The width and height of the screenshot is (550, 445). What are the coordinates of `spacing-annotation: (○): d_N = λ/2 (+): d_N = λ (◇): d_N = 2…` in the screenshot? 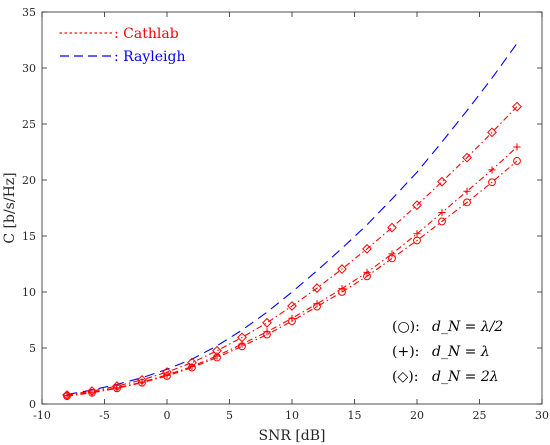 It's located at (447, 352).